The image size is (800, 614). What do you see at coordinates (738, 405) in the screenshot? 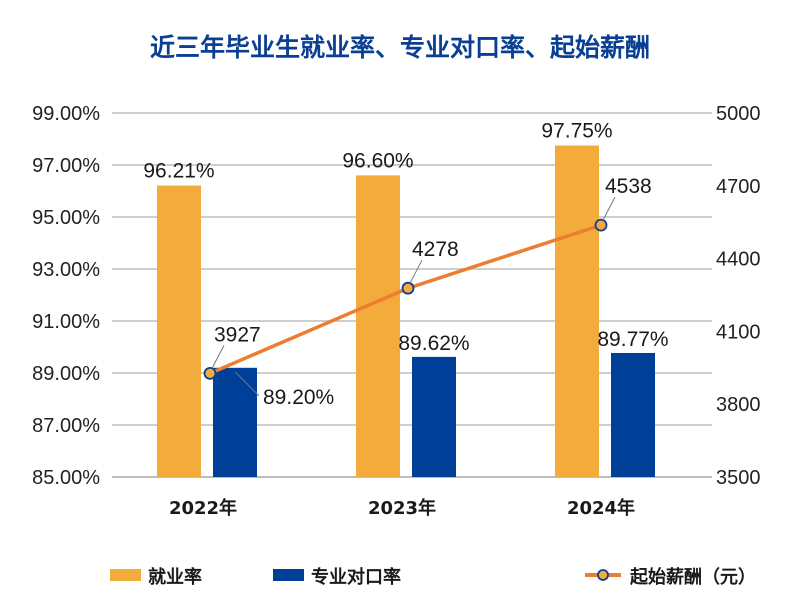
I see `right-tick-label: 3800` at bounding box center [738, 405].